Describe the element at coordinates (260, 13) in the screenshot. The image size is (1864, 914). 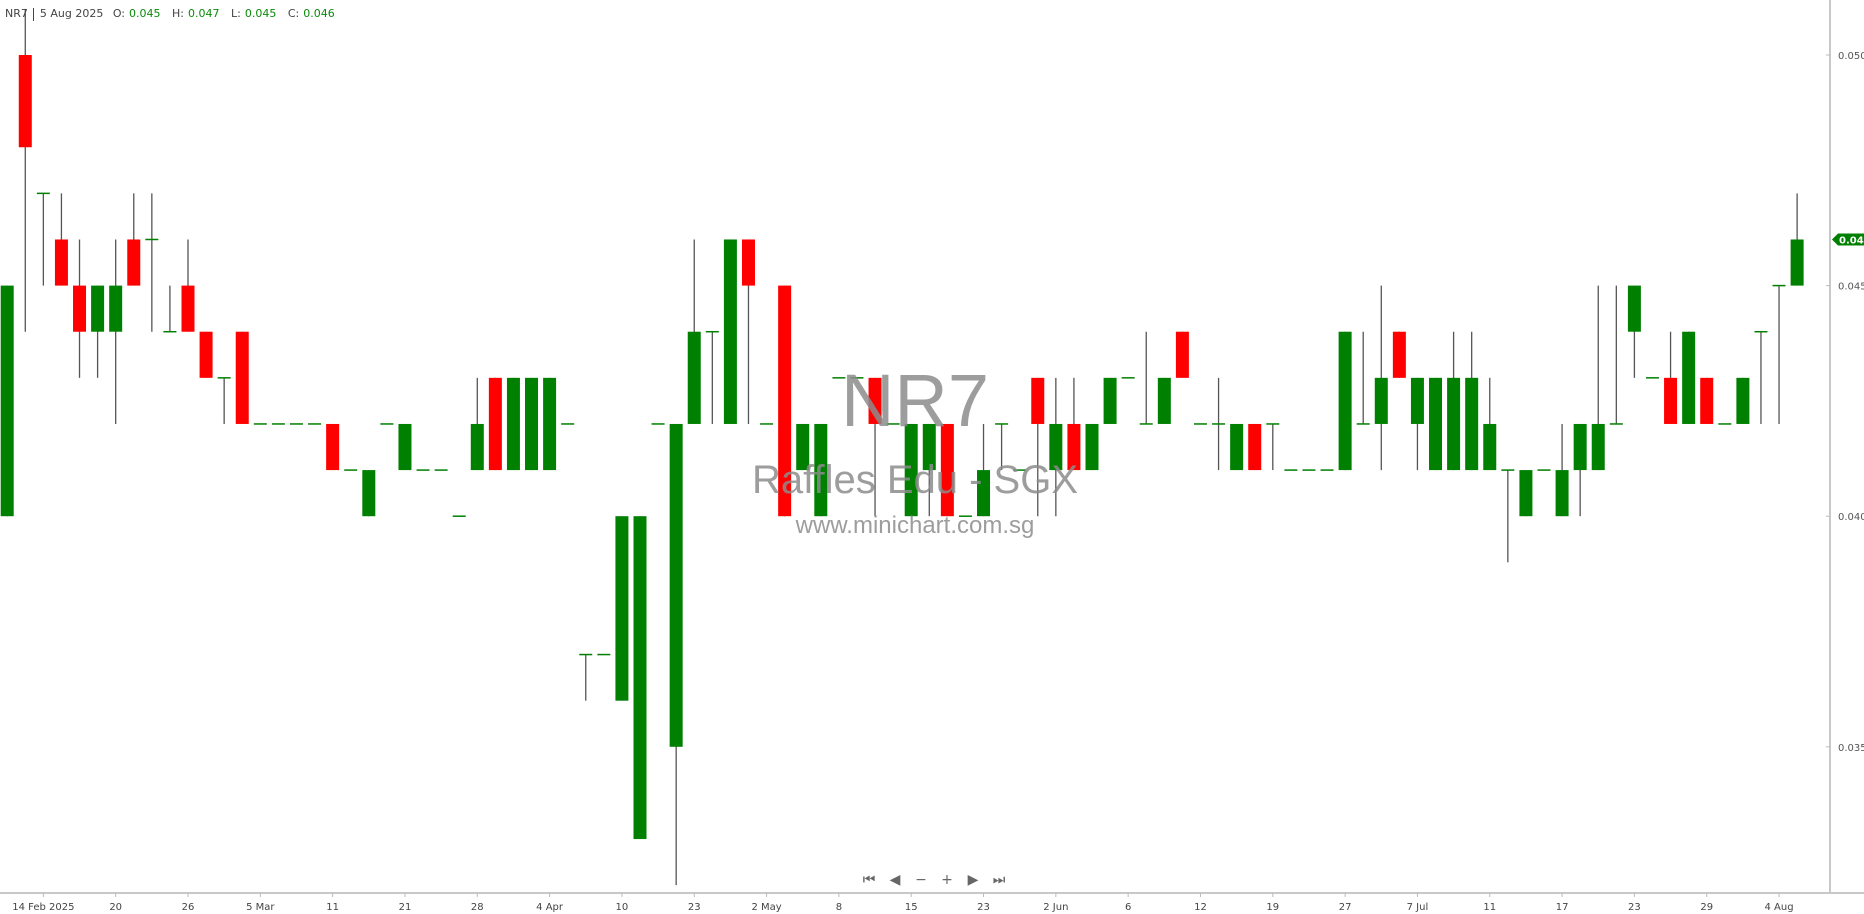
I see `low-value: 0.045` at that location.